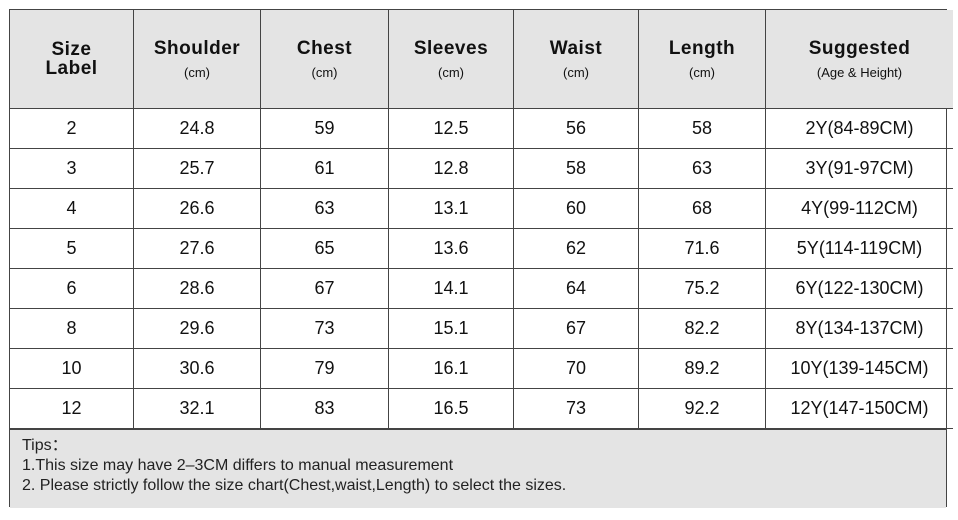 This screenshot has width=958, height=520. I want to click on table-row: 3 25.7 61 12.8 58 63 3Y(91-97CM), so click(481, 168).